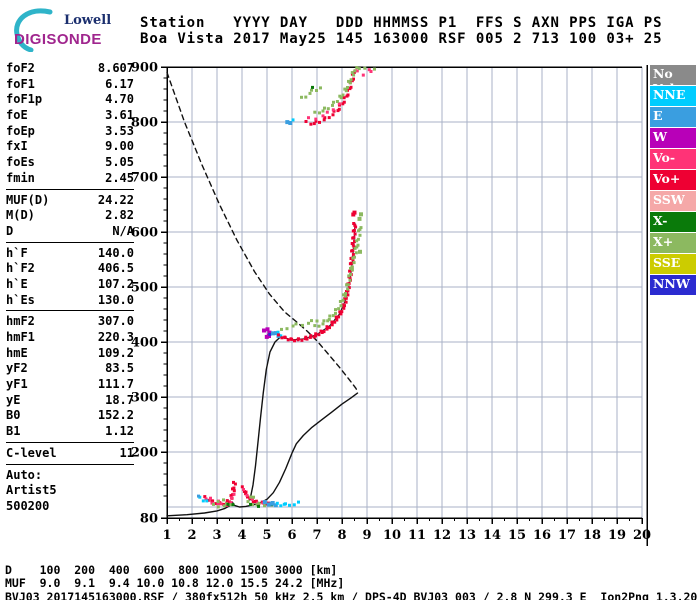 The image size is (700, 600). What do you see at coordinates (115, 283) in the screenshot?
I see `param-value: 107.2` at bounding box center [115, 283].